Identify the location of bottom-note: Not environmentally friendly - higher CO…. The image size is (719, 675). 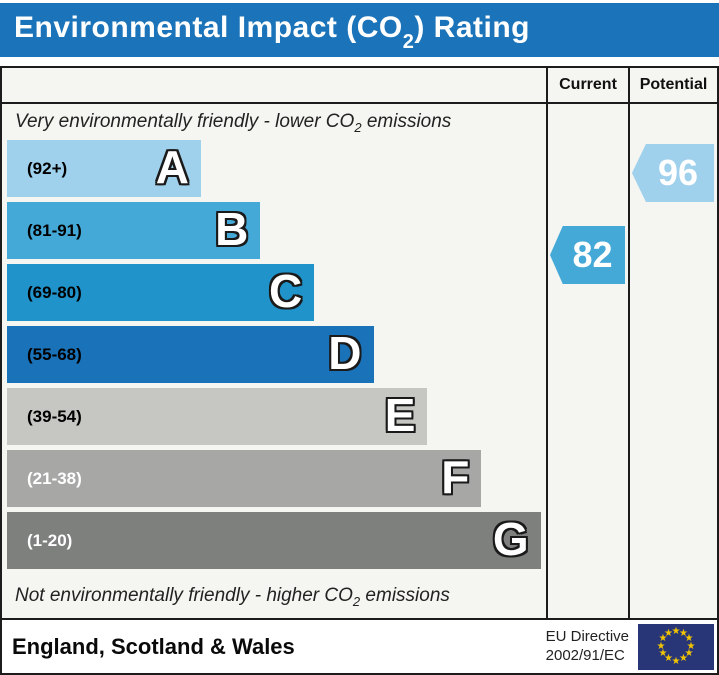
(232, 597).